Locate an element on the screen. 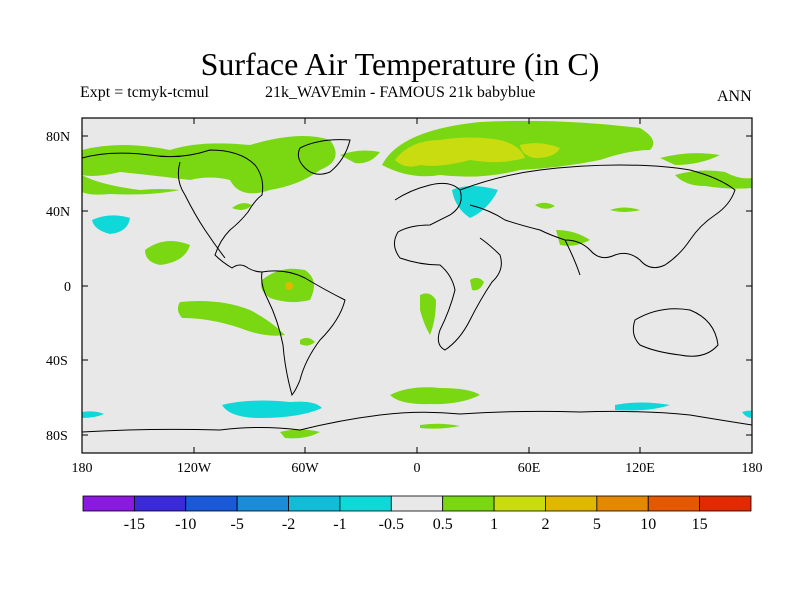 This screenshot has height=600, width=800. colorbar-label: -2 is located at coordinates (288, 524).